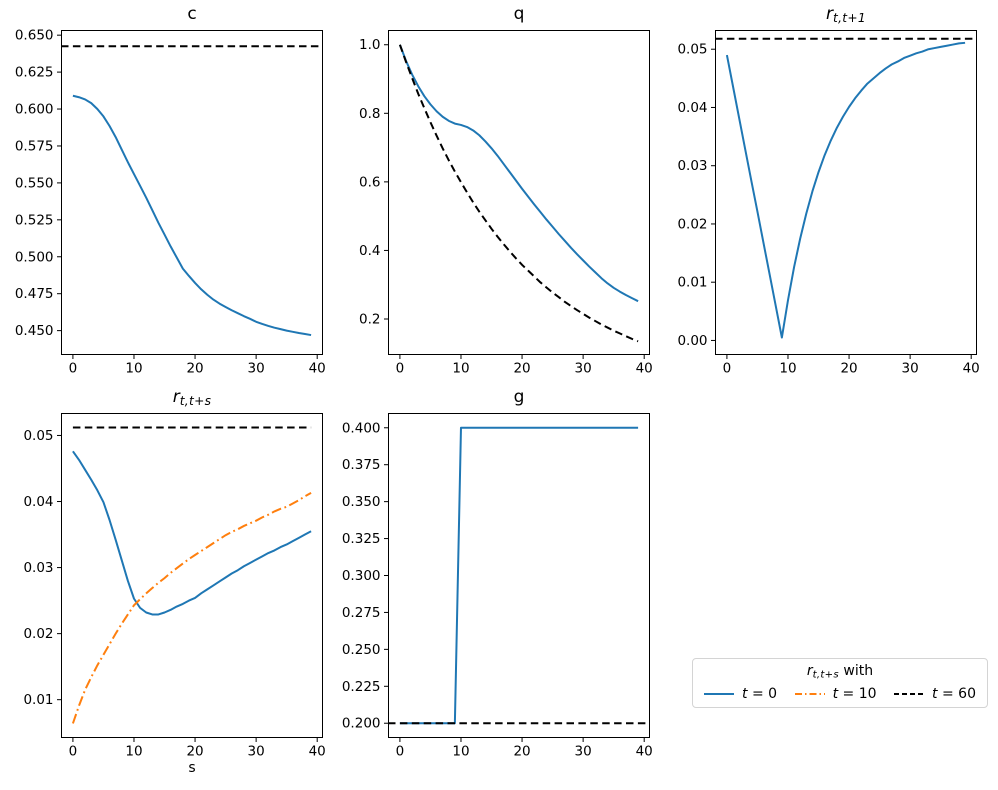 The width and height of the screenshot is (998, 790). I want to click on legend-title-var: r, so click(809, 671).